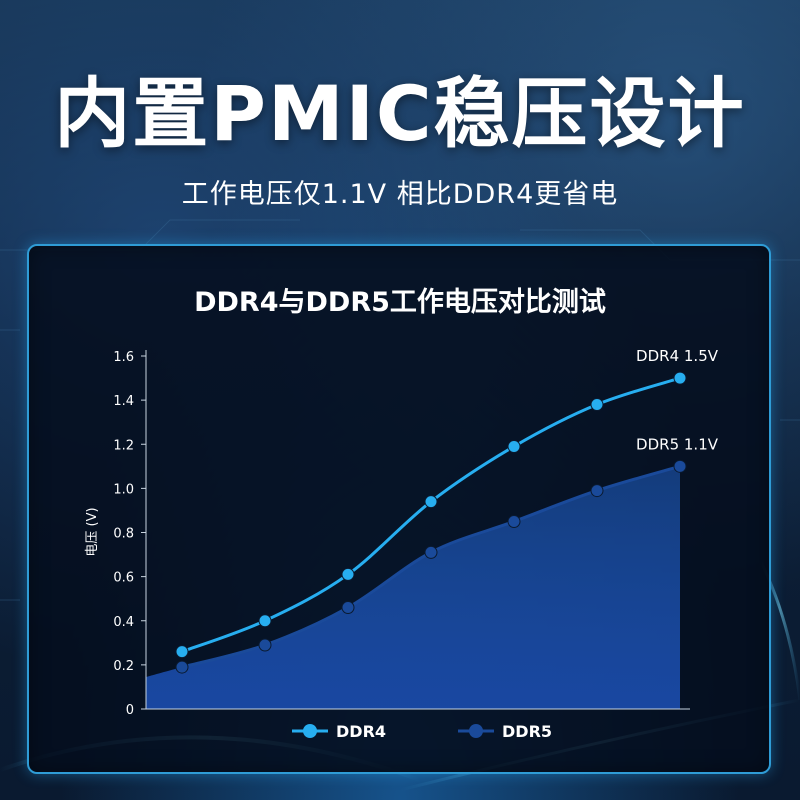 The image size is (800, 800). Describe the element at coordinates (130, 710) in the screenshot. I see `y-tick-label: 0` at that location.